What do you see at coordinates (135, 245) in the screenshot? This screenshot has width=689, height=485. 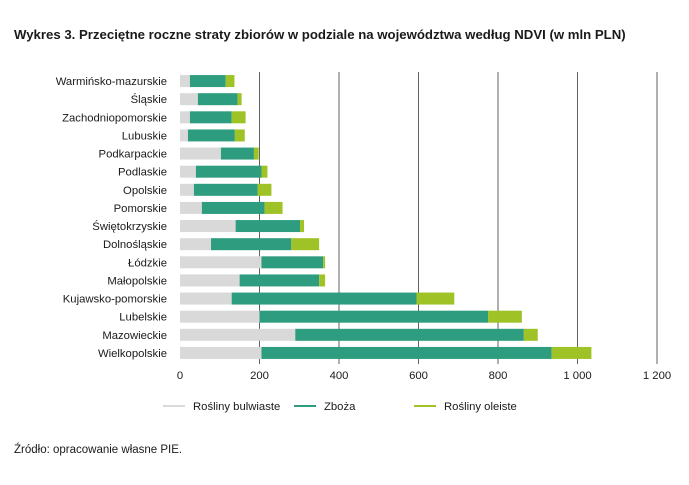 I see `category-label: Dolnośląskie` at bounding box center [135, 245].